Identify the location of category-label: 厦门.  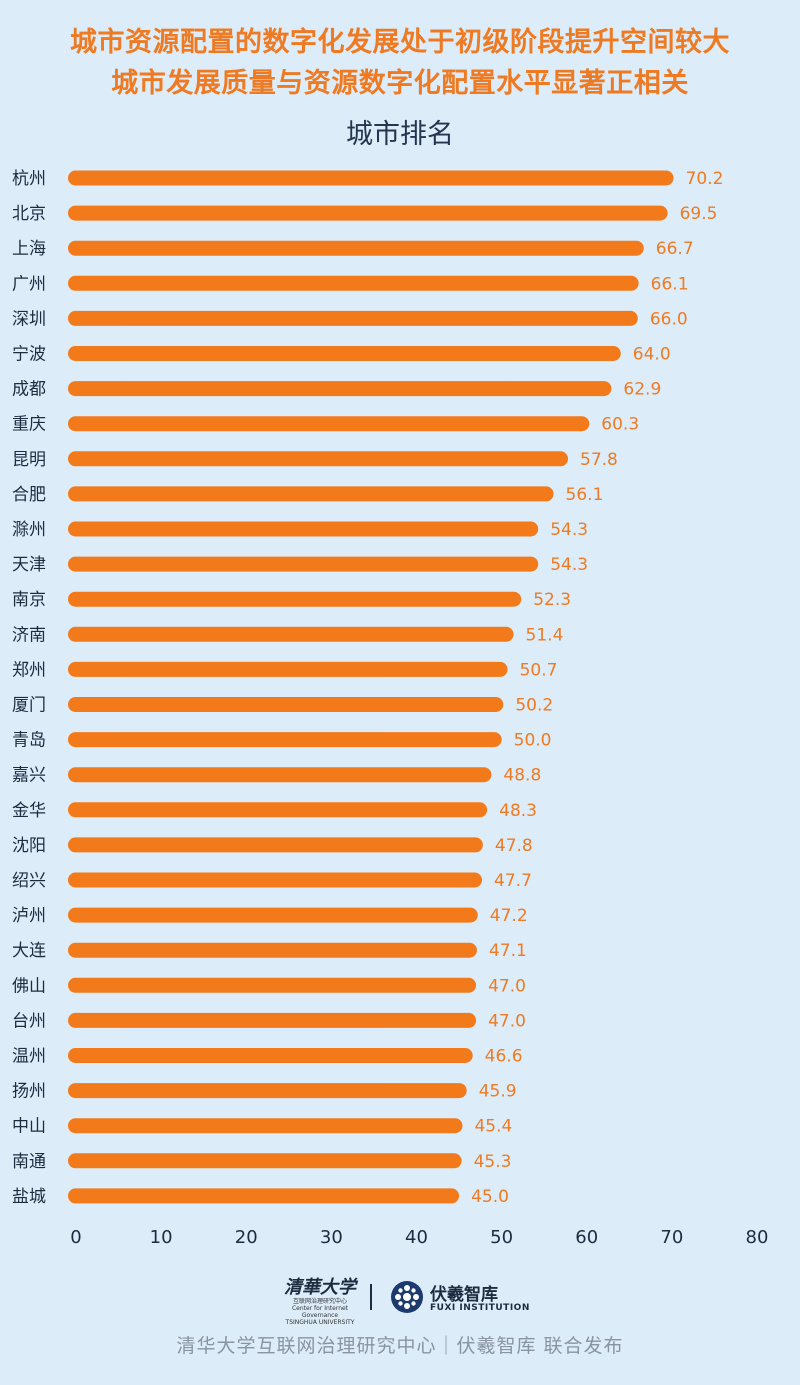
(29, 706).